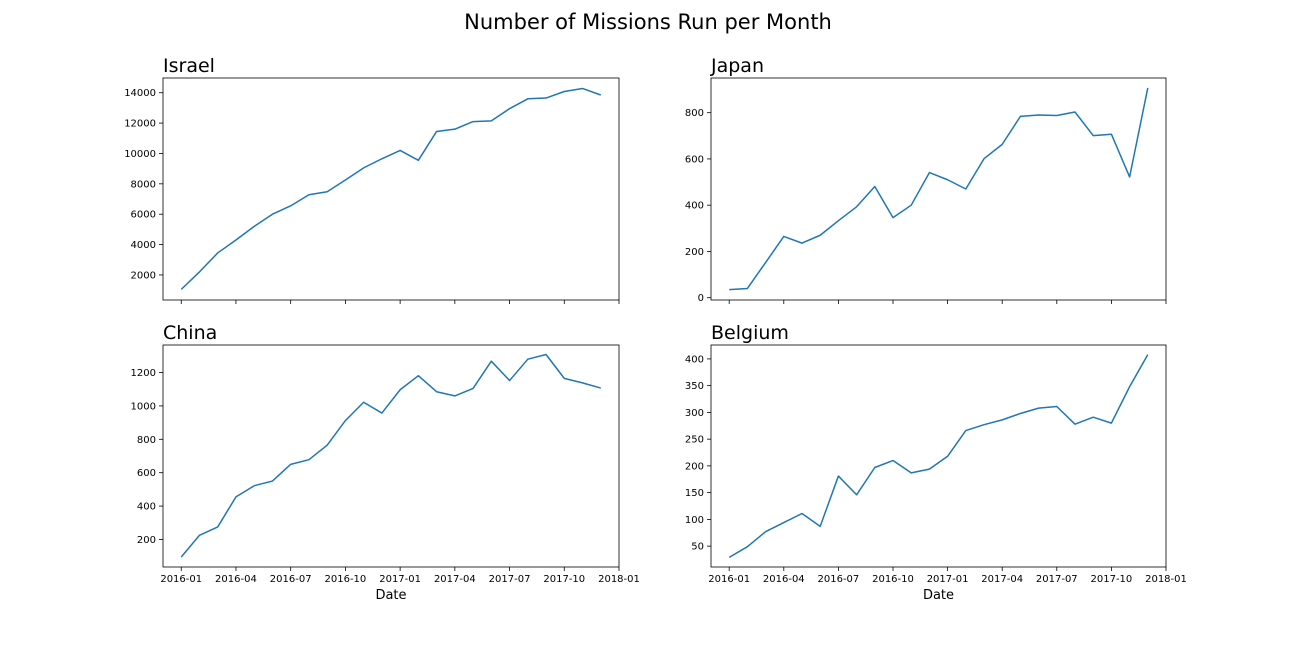 Image resolution: width=1296 pixels, height=648 pixels. I want to click on belgium-x-tick-label: 2017-01, so click(948, 579).